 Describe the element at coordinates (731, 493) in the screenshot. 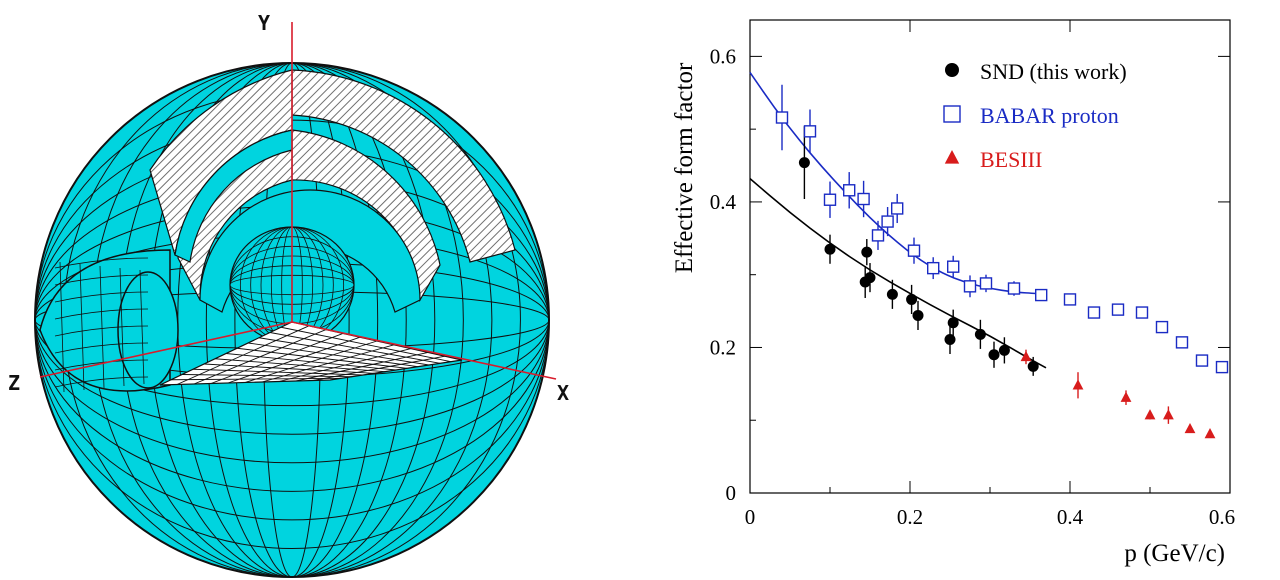

I see `y-tick-label: 0` at that location.